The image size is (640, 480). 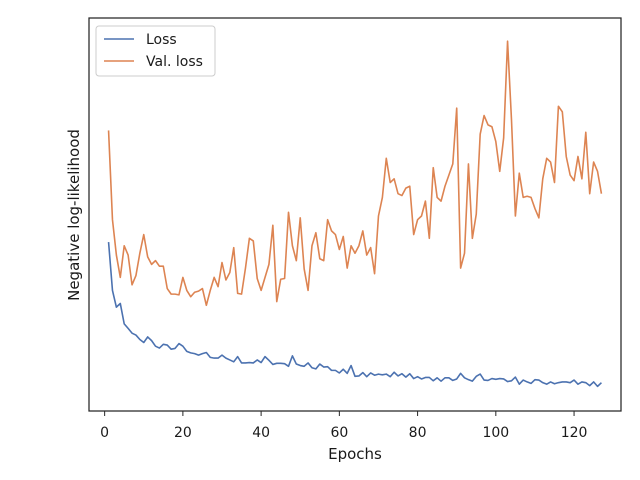 I want to click on x-tick-label: 120, so click(x=574, y=433).